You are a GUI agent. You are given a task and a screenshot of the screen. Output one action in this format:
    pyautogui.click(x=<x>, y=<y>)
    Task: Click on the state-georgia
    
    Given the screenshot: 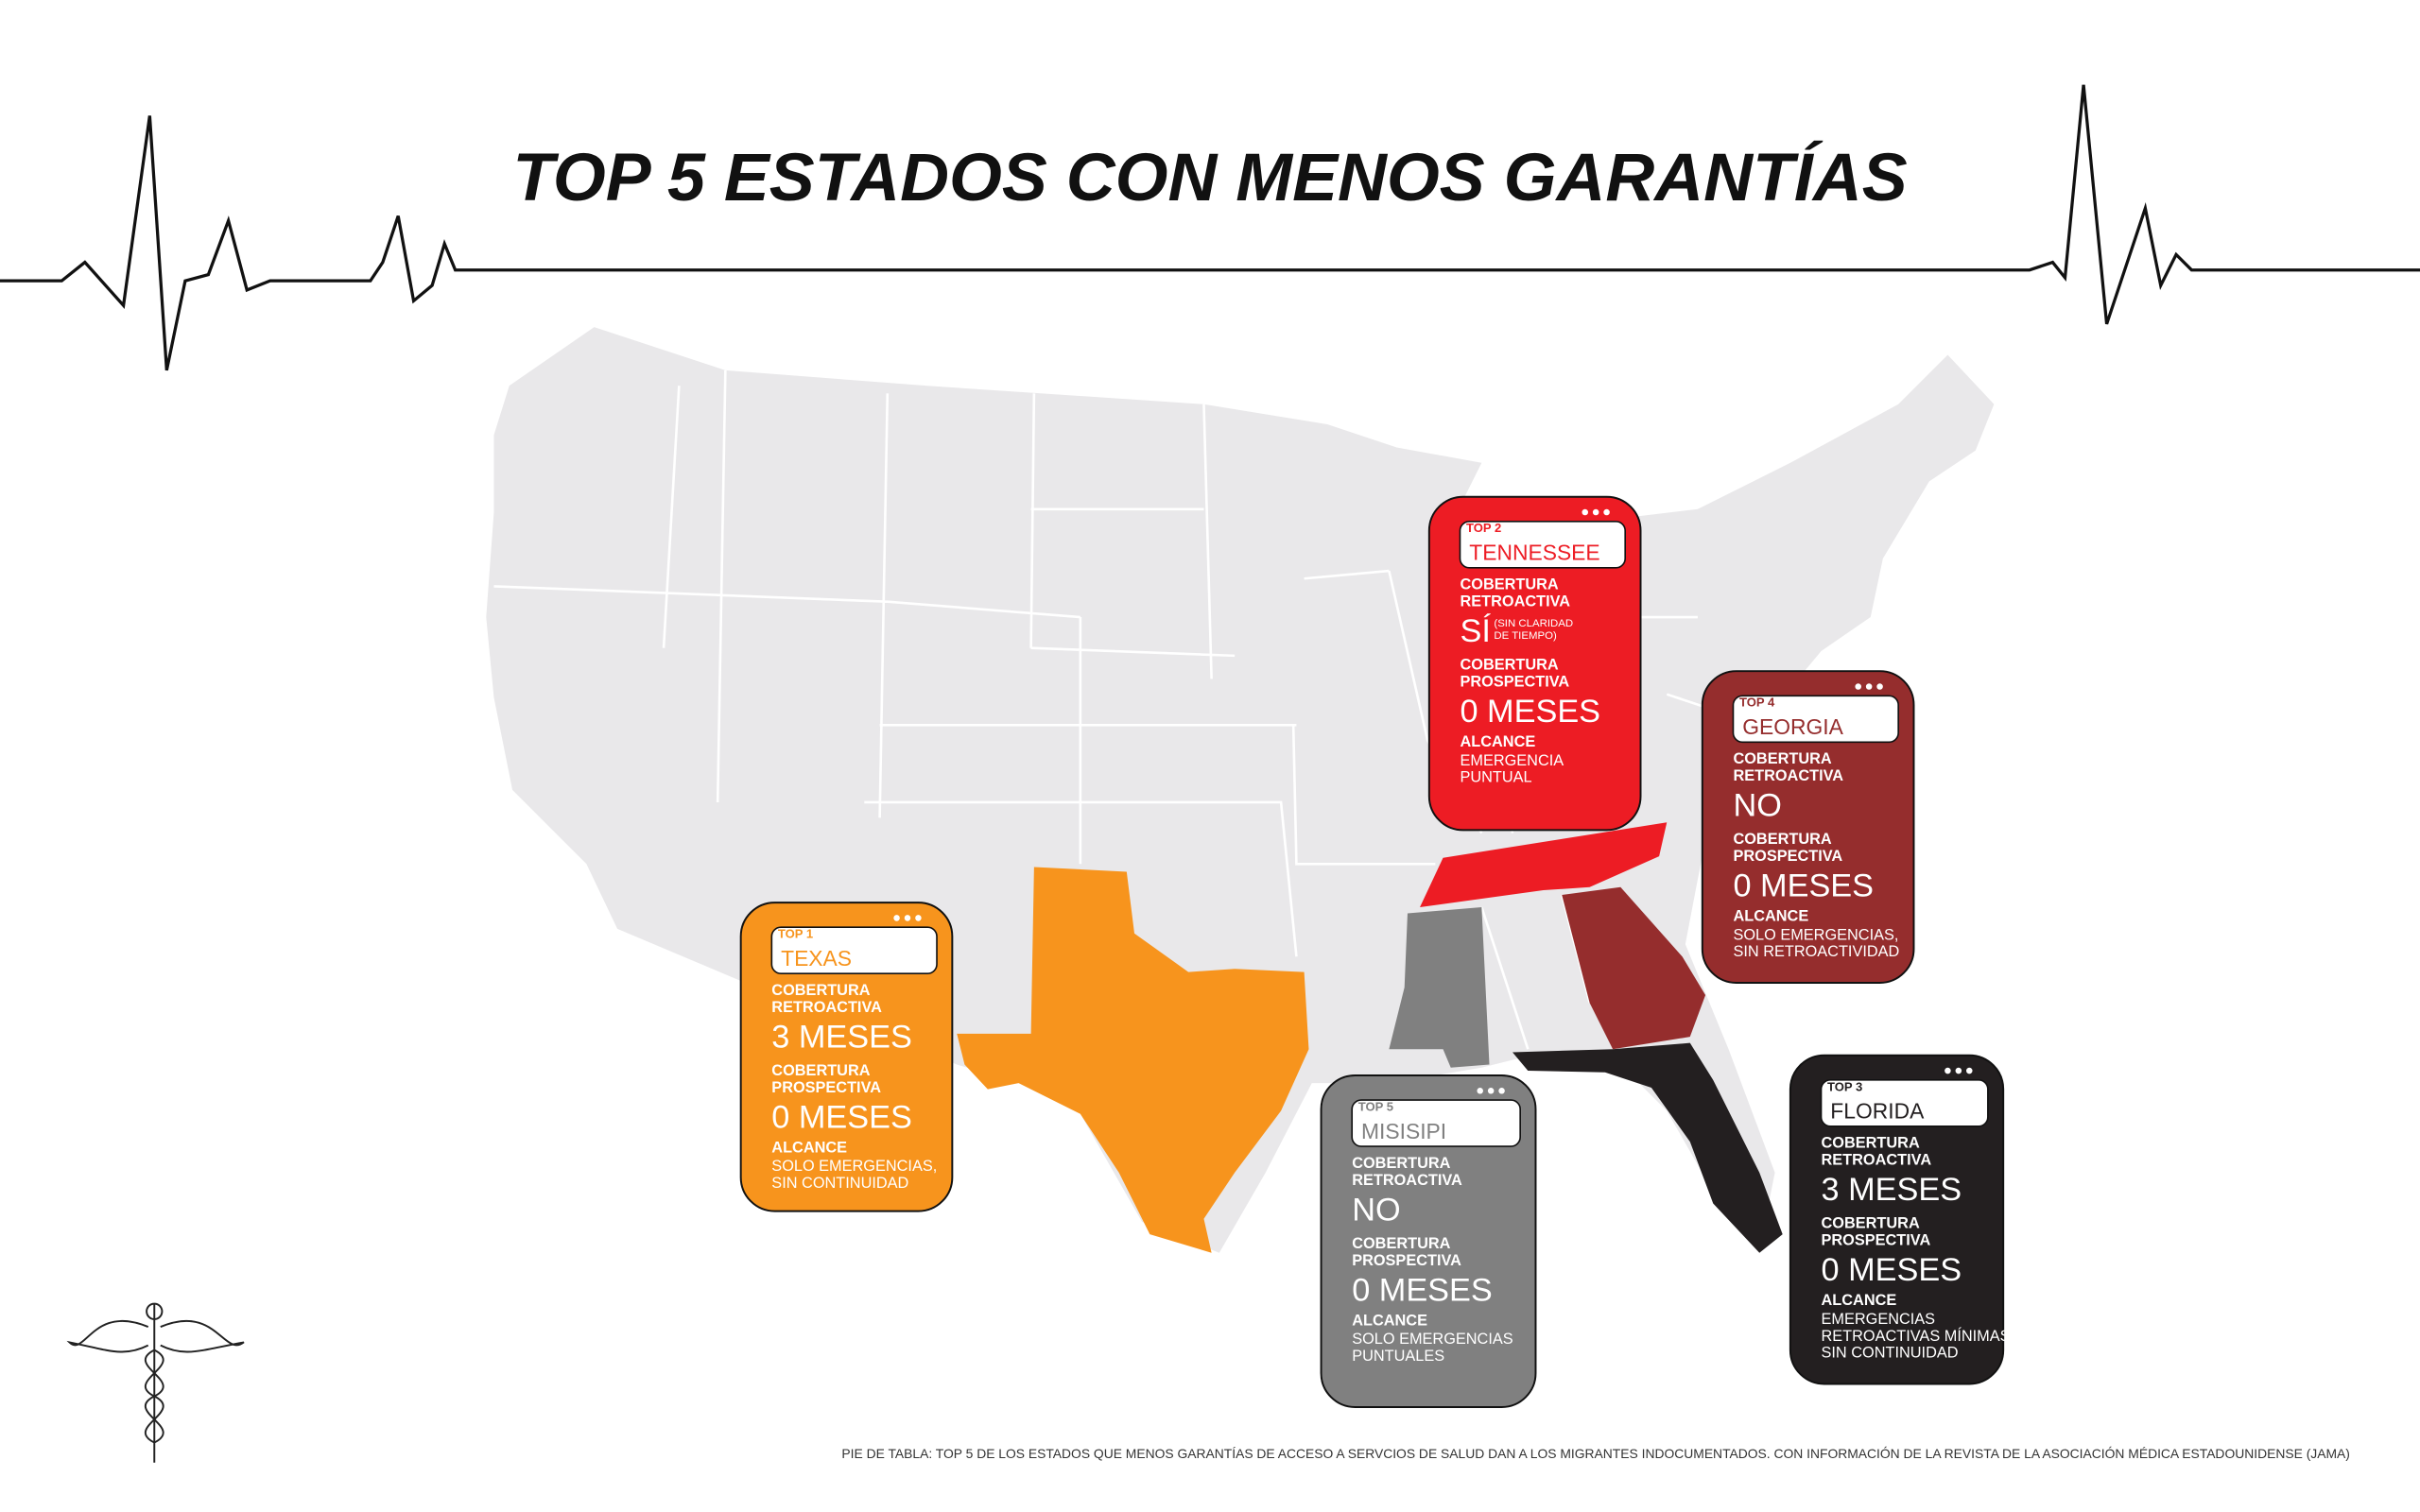 What is the action you would take?
    pyautogui.click(x=1634, y=968)
    